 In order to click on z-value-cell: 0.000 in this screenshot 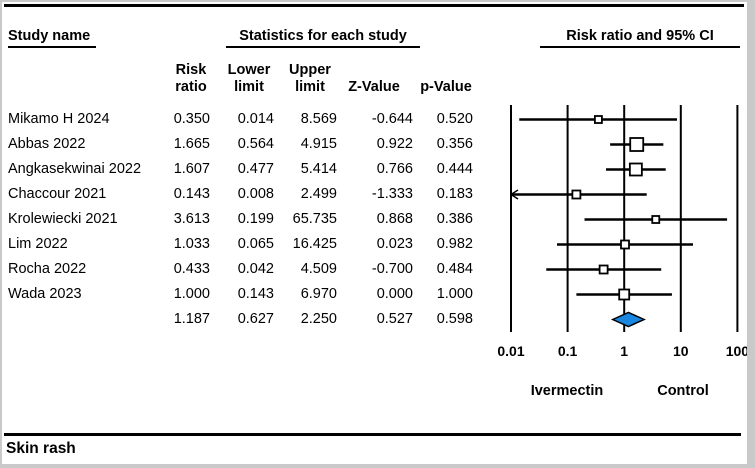, I will do `click(394, 294)`.